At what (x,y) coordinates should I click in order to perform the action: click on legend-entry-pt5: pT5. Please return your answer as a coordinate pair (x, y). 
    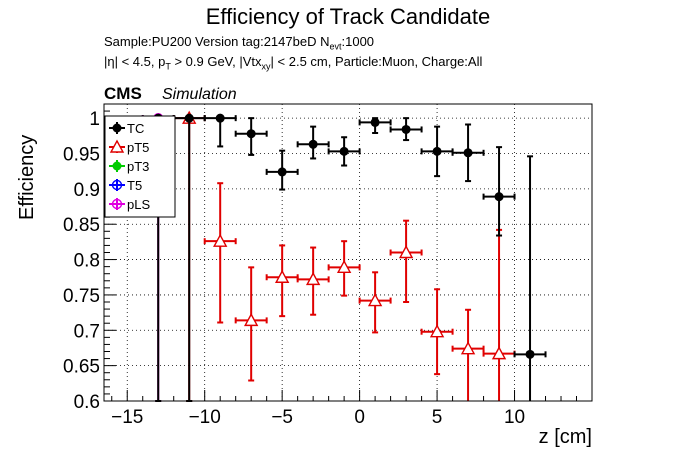
    Looking at the image, I should click on (129, 147).